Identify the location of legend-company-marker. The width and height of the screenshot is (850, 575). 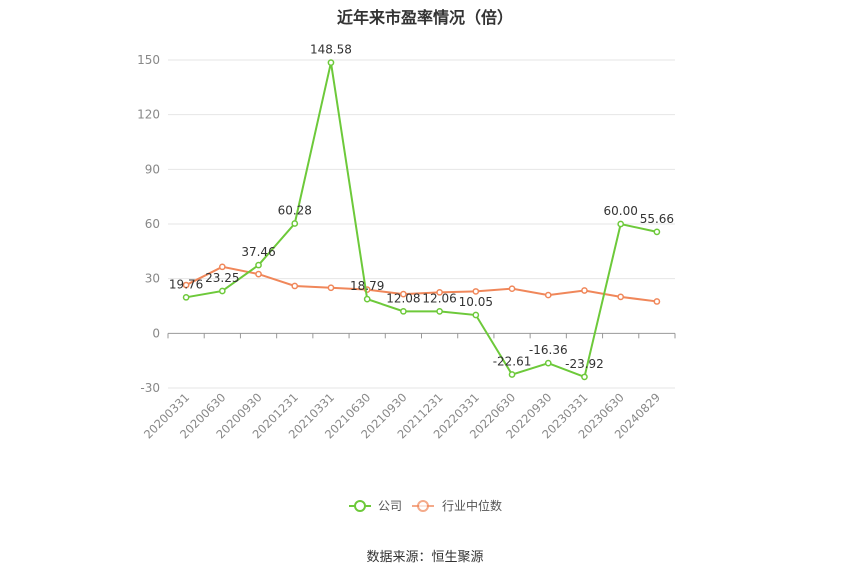
(360, 506).